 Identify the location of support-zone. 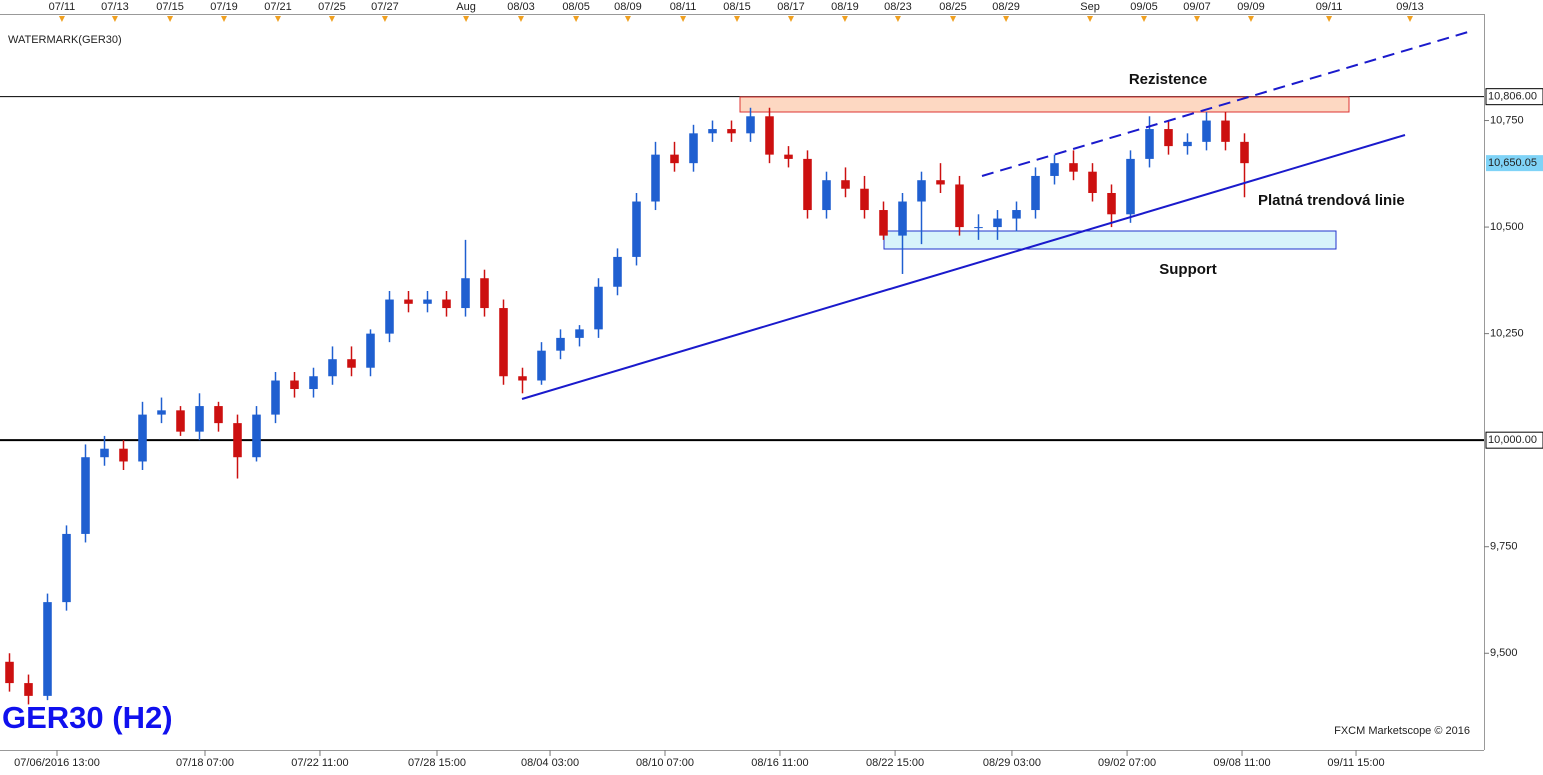
(1110, 240).